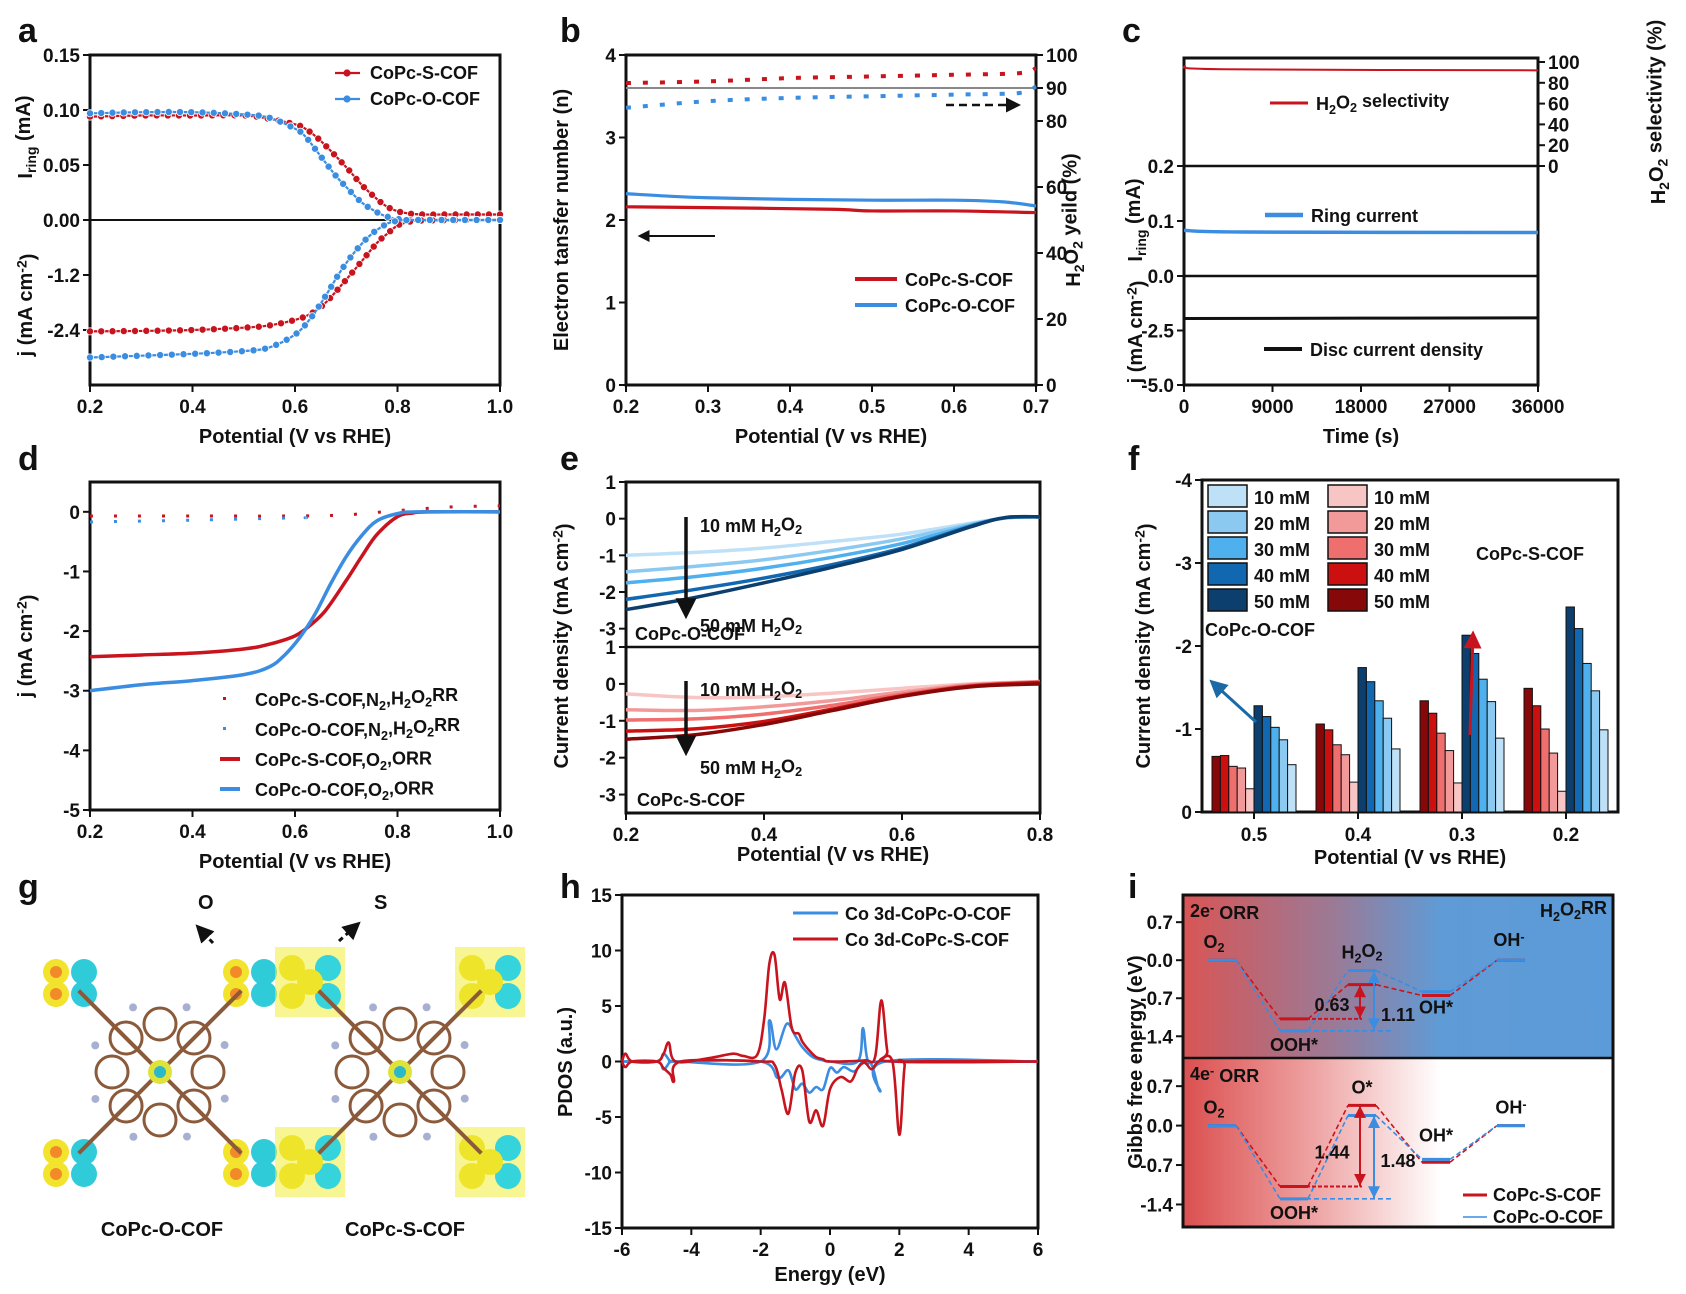  I want to click on text-span: CoPc-O-COF, so click(960, 306).